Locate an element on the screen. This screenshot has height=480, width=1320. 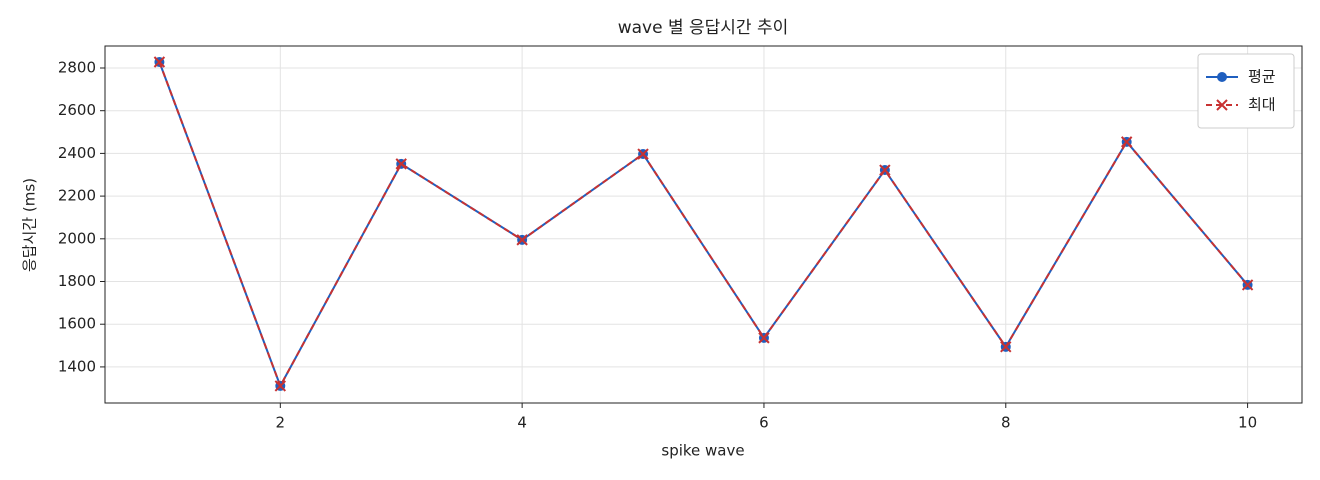
y-tick-label: 2600 is located at coordinates (77, 110).